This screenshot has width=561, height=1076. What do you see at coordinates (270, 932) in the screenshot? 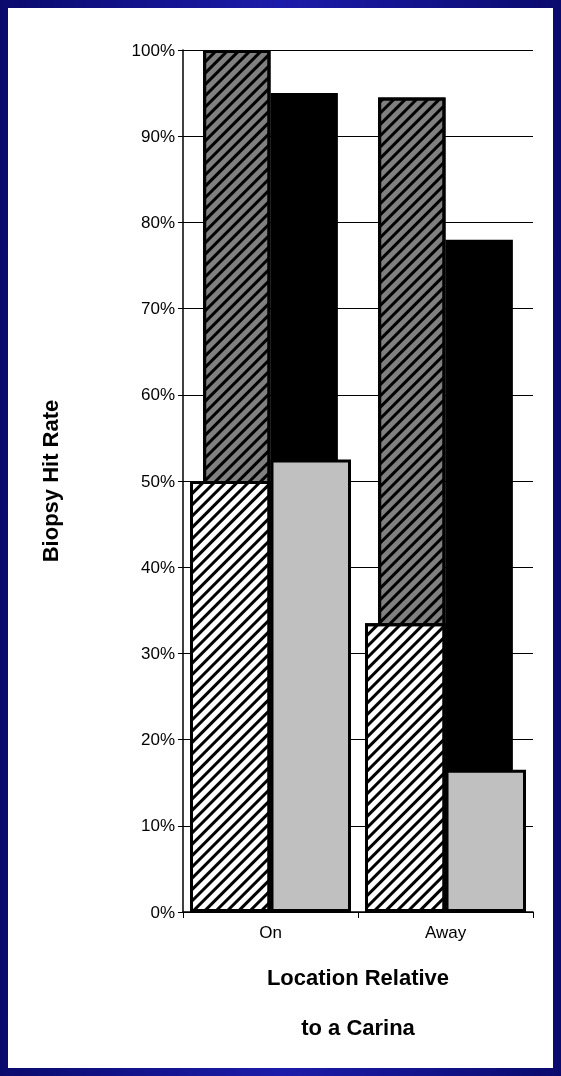
I see `x-tick-label: On` at bounding box center [270, 932].